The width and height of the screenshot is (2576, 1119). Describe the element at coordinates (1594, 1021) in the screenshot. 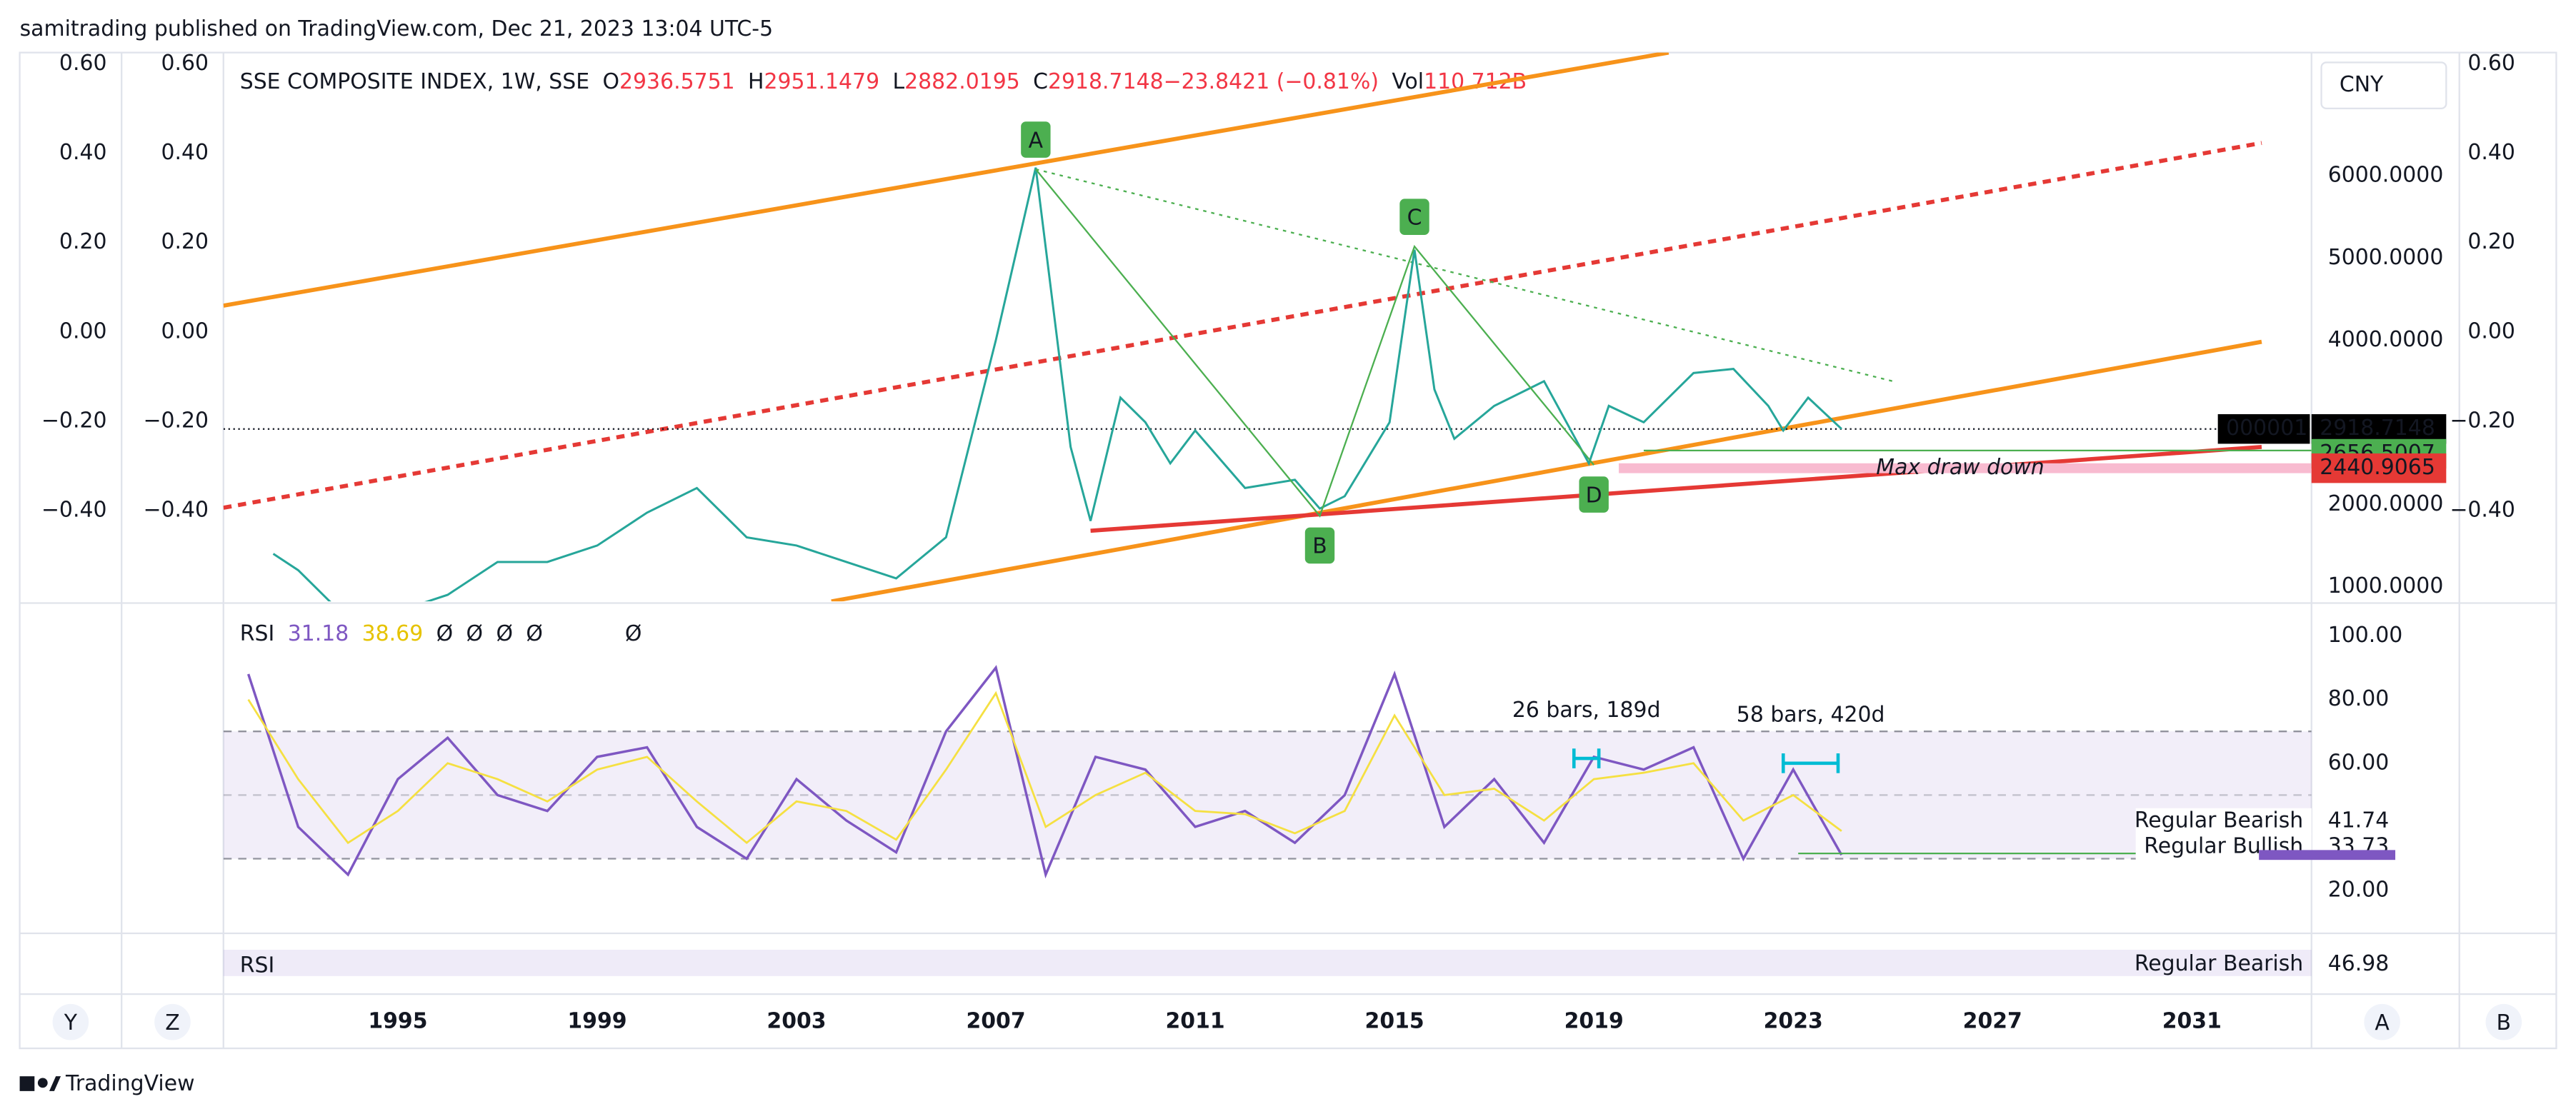

I see `x-tick-label: 2019` at that location.